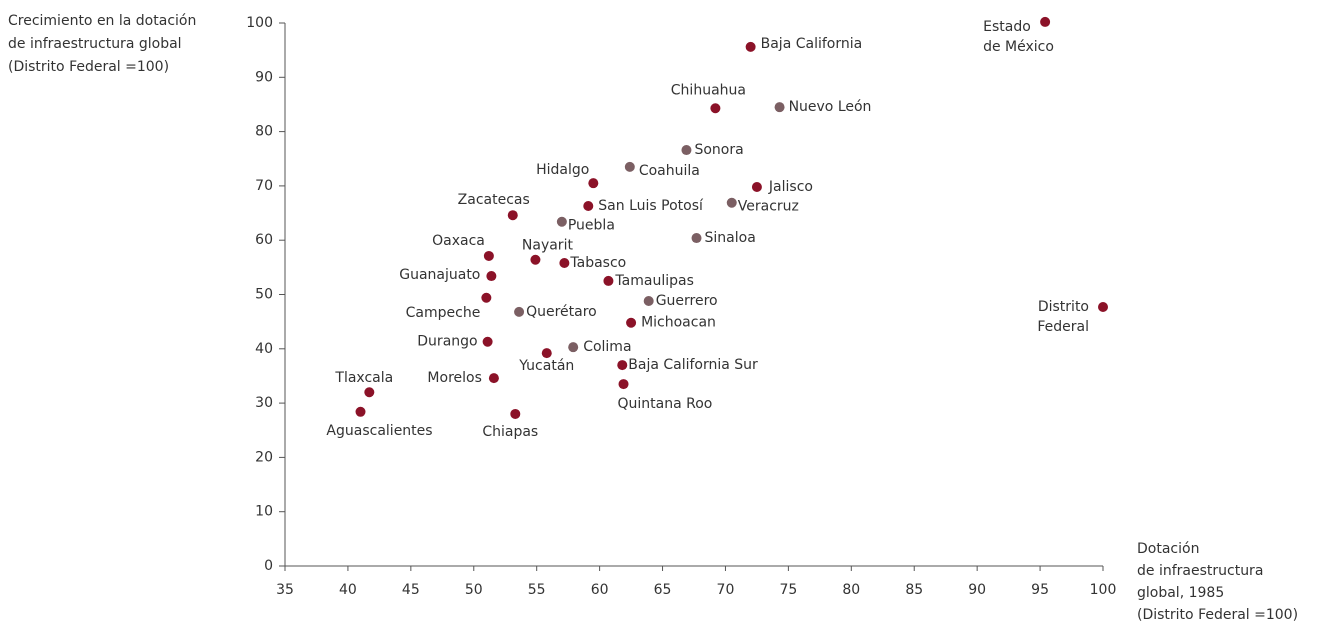 Image resolution: width=1321 pixels, height=631 pixels. Describe the element at coordinates (95, 44) in the screenshot. I see `y-axis-label: de infraestructura global` at that location.